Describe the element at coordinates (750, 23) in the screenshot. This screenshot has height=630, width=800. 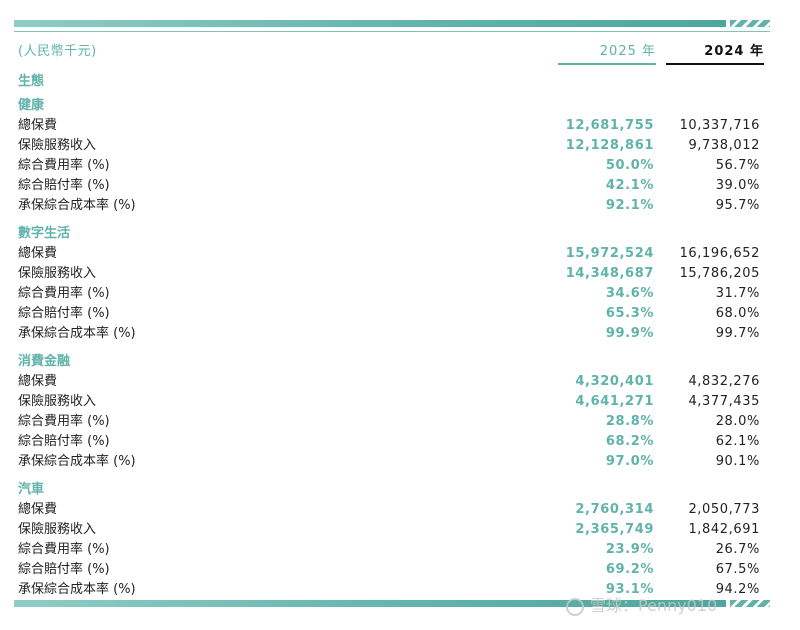
I see `top-stripe-pattern` at that location.